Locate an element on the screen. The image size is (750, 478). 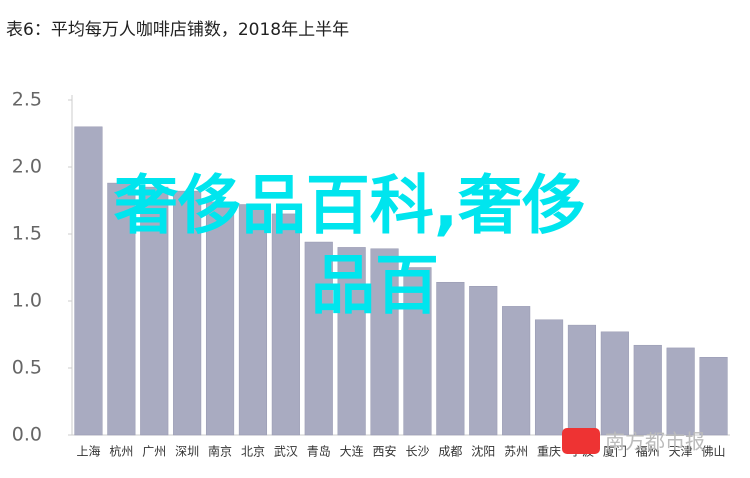
y-tick-label: 1.0 is located at coordinates (27, 301).